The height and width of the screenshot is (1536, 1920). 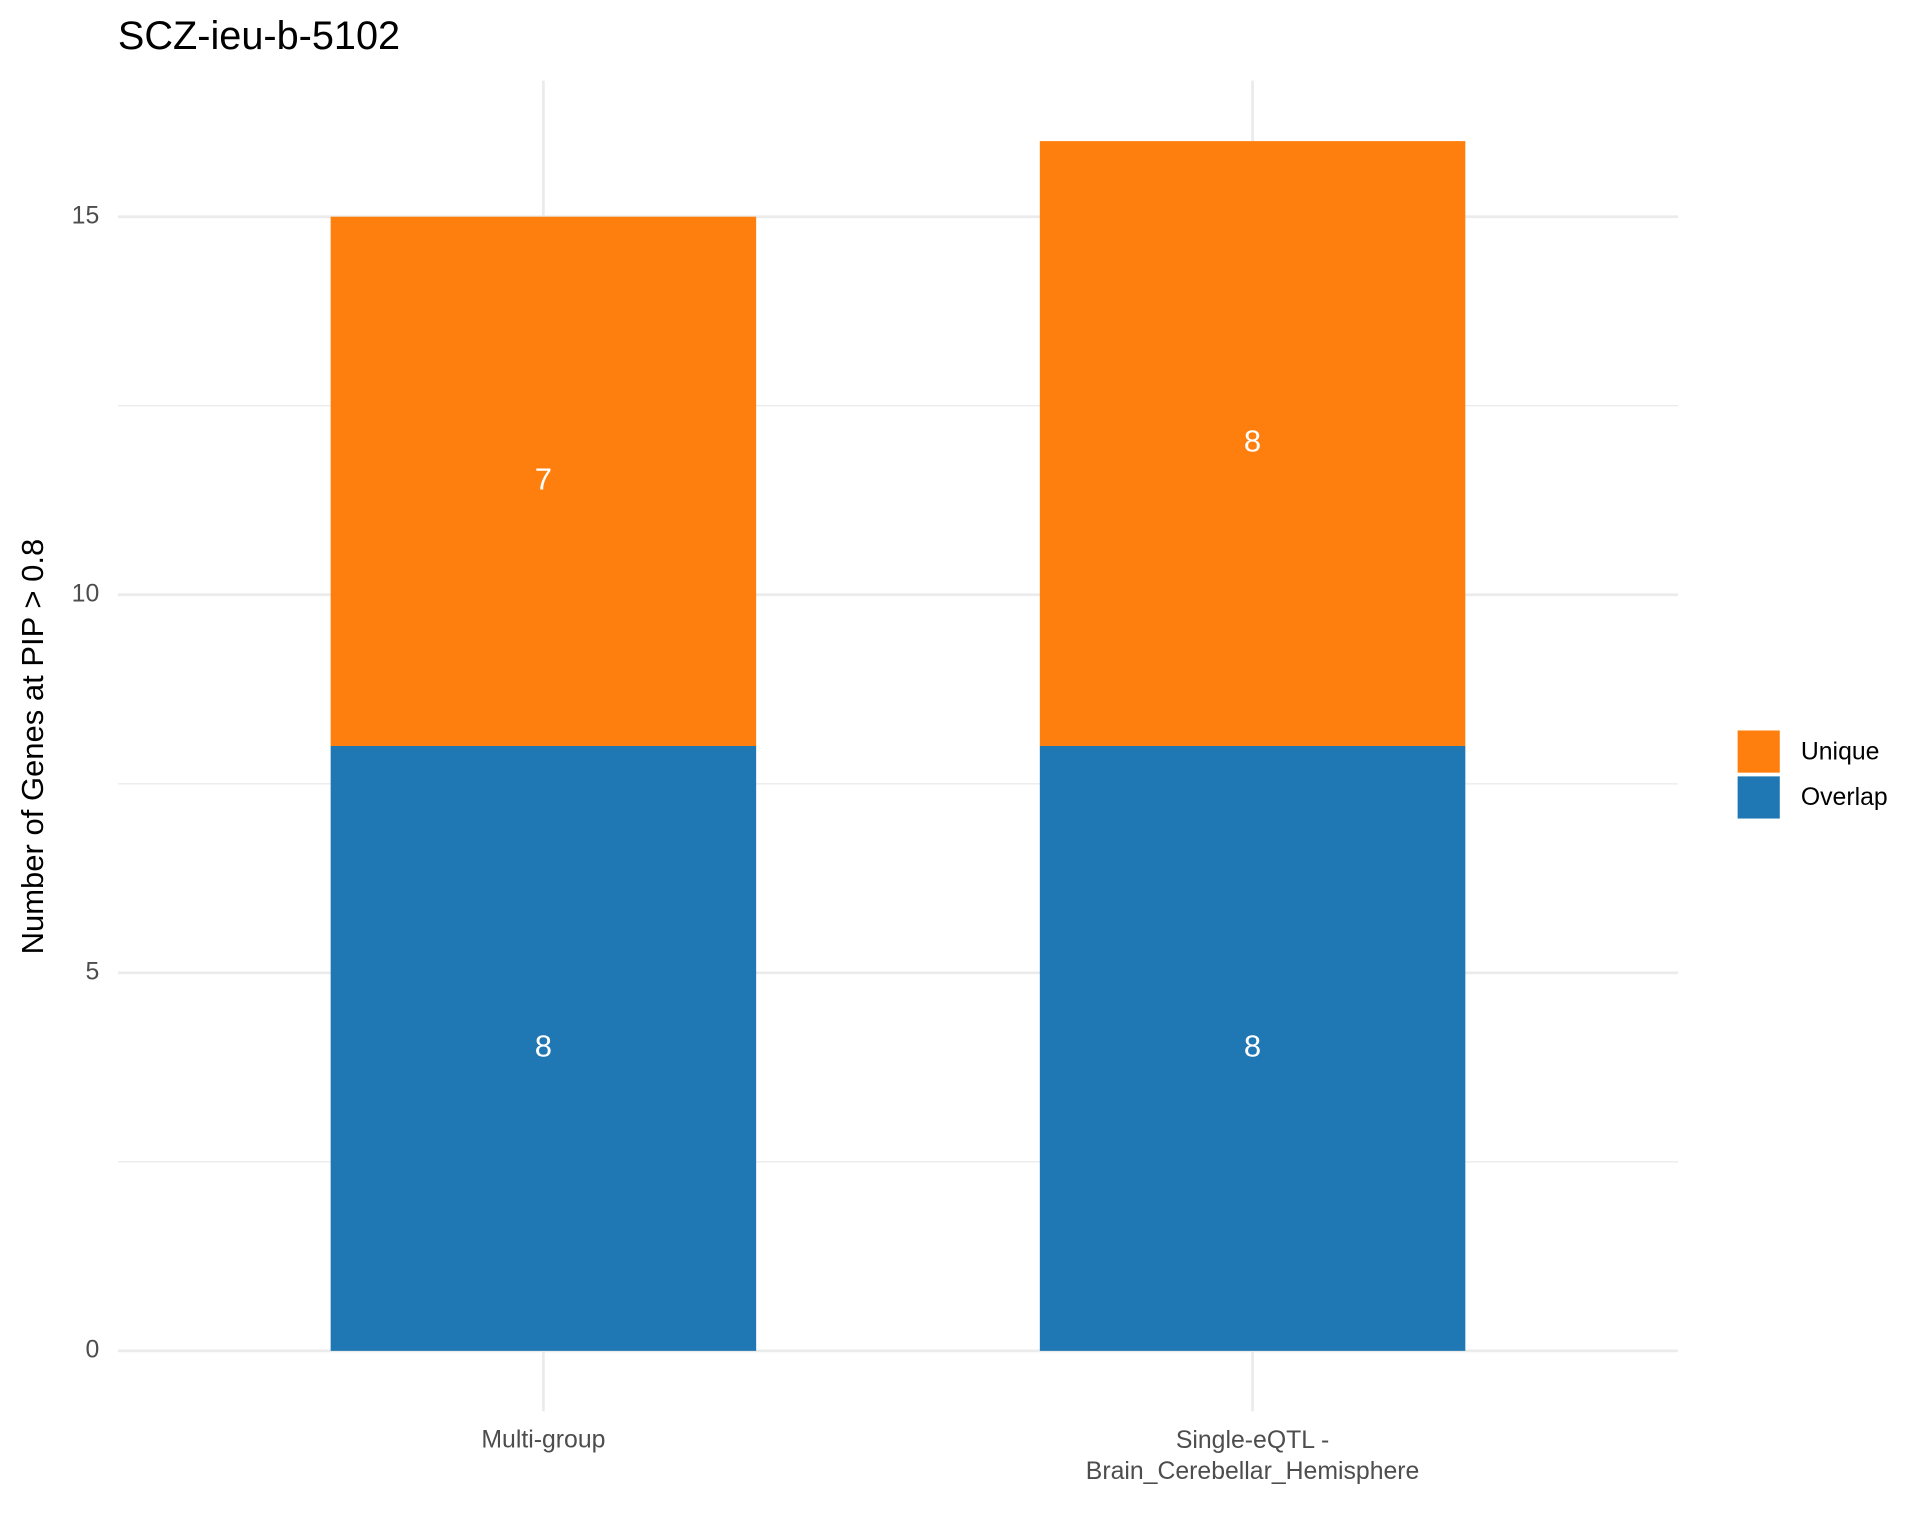 What do you see at coordinates (92, 971) in the screenshot?
I see `y-tick-label: 5` at bounding box center [92, 971].